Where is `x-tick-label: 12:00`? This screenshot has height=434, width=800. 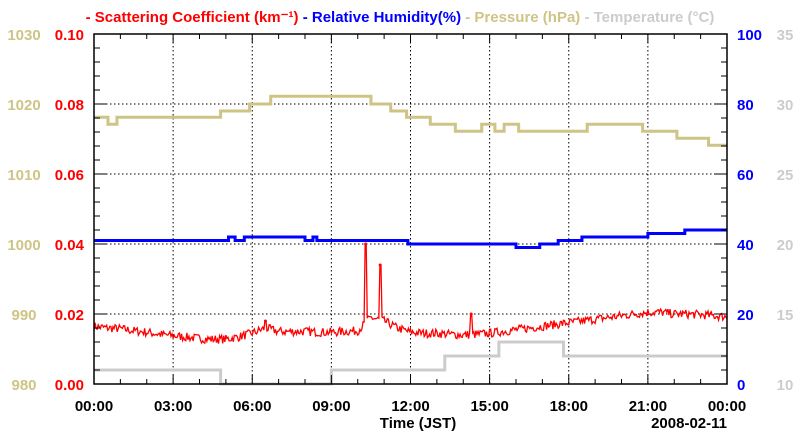 x-tick-label: 12:00 is located at coordinates (410, 406).